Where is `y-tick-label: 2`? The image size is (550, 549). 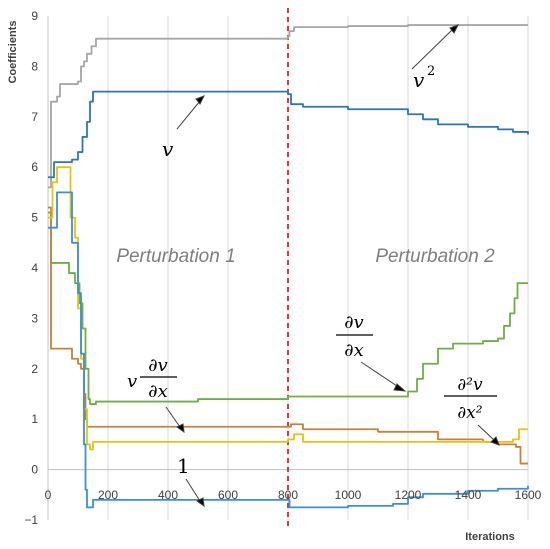 y-tick-label: 2 is located at coordinates (34, 369).